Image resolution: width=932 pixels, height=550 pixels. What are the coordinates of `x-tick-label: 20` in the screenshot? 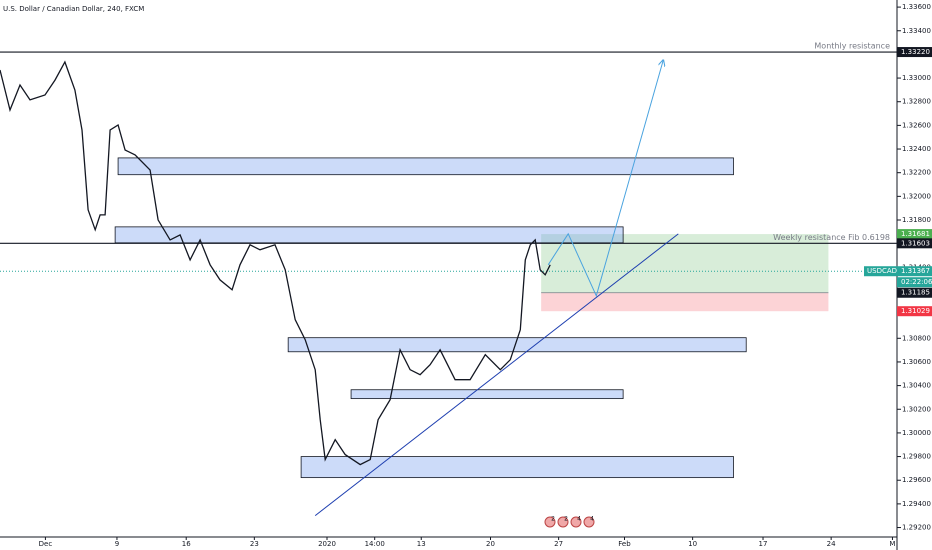 It's located at (490, 544).